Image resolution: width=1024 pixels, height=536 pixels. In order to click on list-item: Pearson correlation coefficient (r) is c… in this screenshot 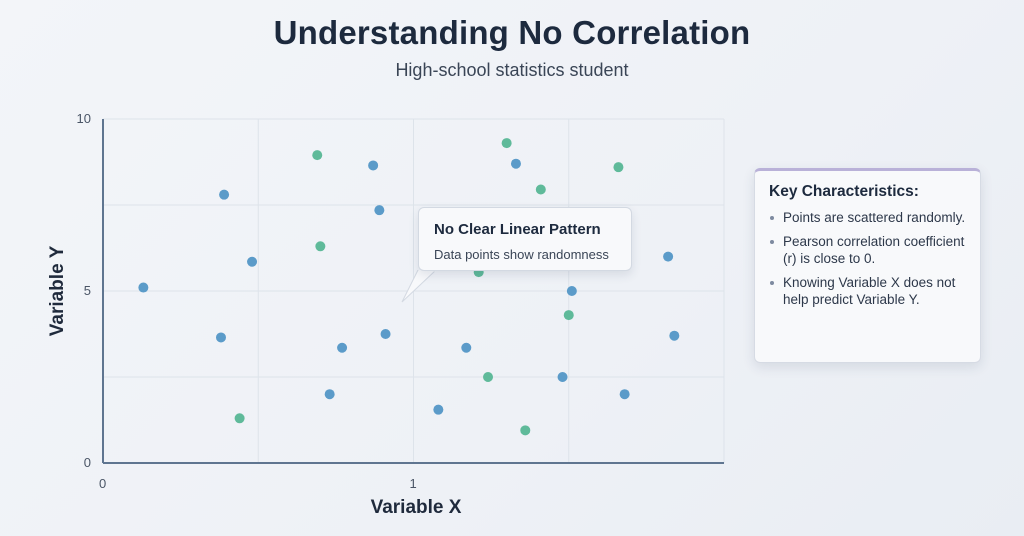, I will do `click(867, 250)`.